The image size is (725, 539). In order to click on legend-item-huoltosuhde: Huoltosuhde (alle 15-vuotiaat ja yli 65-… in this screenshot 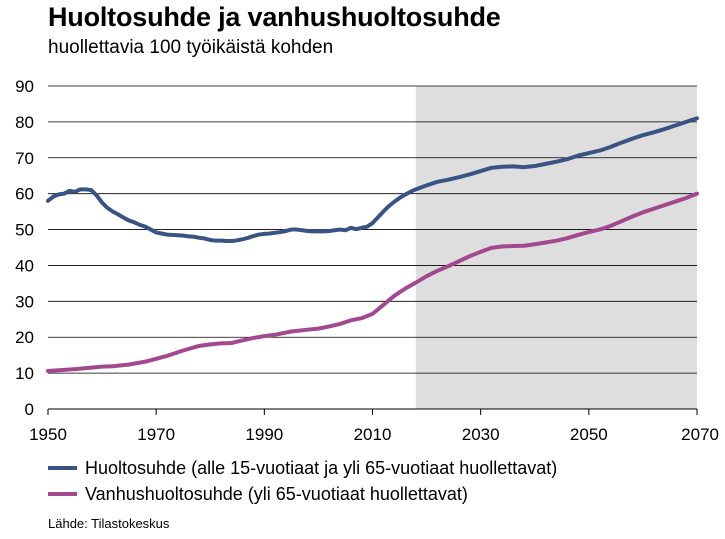, I will do `click(302, 468)`.